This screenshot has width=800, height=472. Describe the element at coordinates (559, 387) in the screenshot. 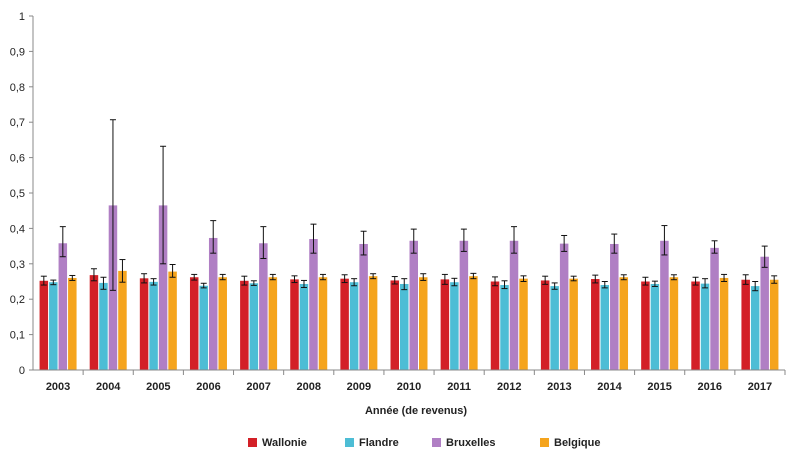

I see `x-tick-label: 2013` at that location.